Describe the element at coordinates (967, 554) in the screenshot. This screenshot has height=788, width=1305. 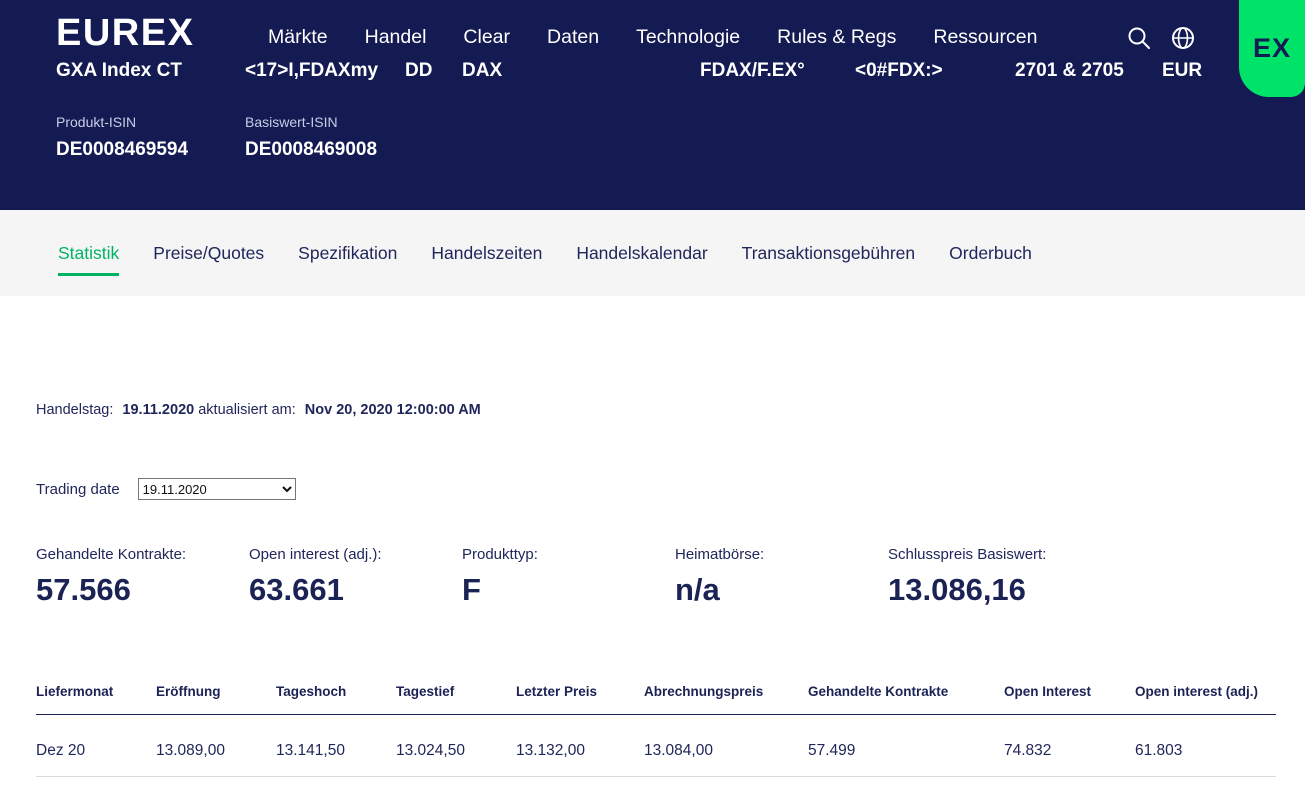
I see `stat-label: Schlusspreis Basiswert:` at that location.